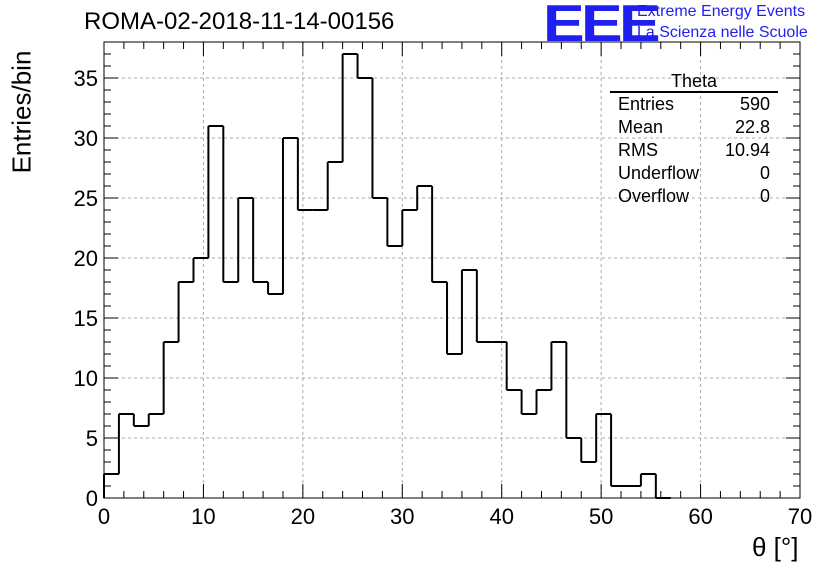 The height and width of the screenshot is (572, 836). What do you see at coordinates (203, 516) in the screenshot?
I see `x-tick-label: 10` at bounding box center [203, 516].